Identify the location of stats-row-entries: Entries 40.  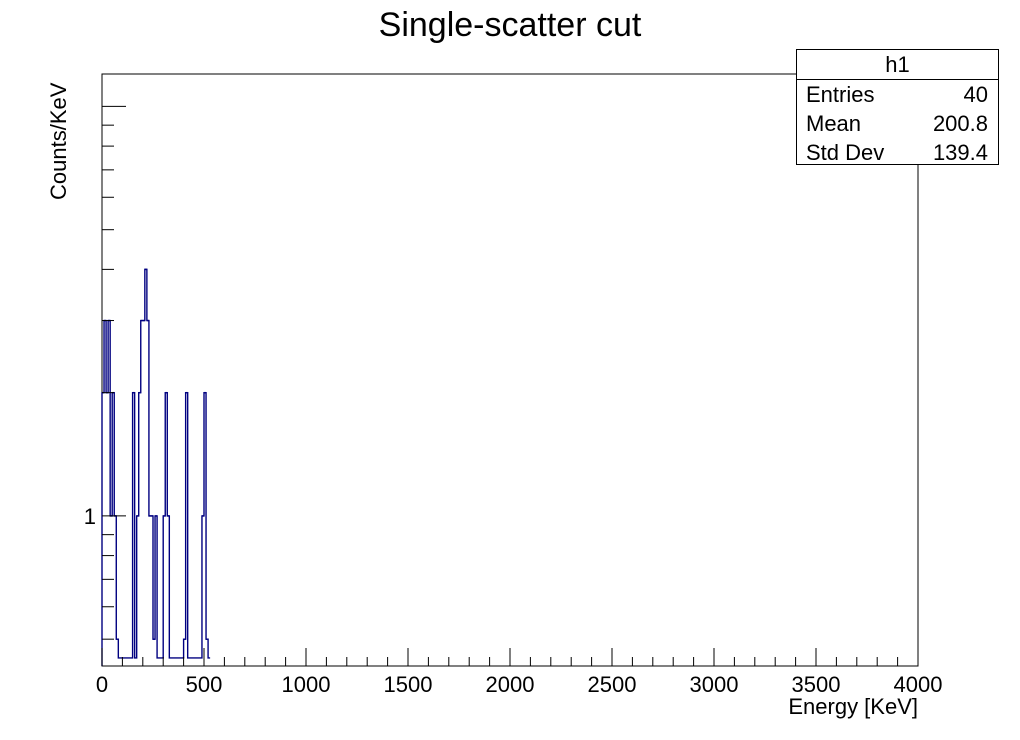
(897, 94).